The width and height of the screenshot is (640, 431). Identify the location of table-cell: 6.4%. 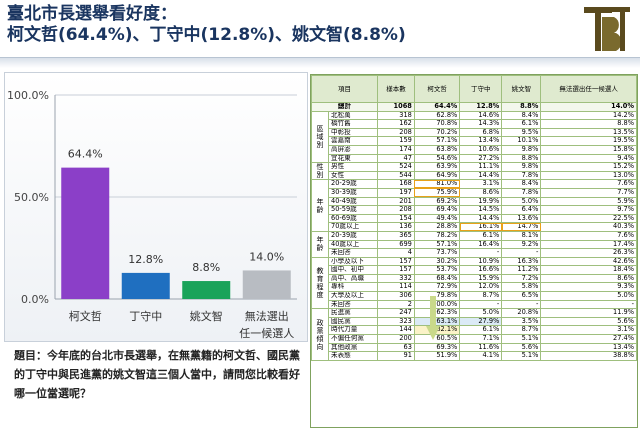
(521, 210).